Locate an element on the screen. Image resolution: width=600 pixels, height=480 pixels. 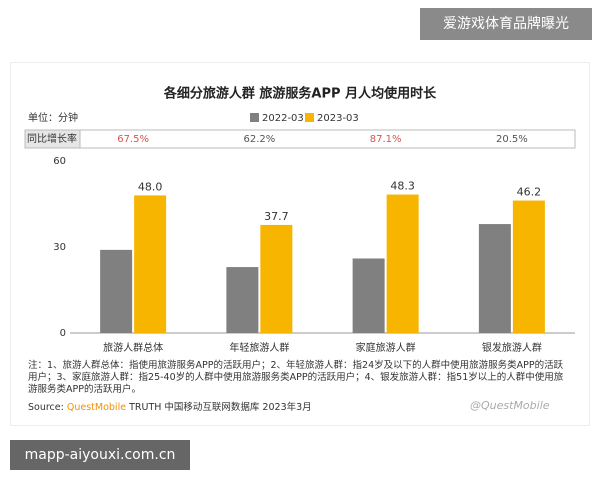
site-label: mapp-aiyouxi.com.cn is located at coordinates (100, 455).